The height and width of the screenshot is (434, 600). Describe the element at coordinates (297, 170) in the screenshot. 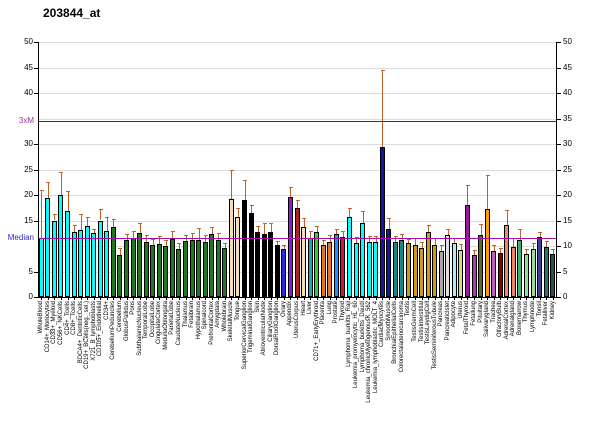

I see `gridline` at that location.